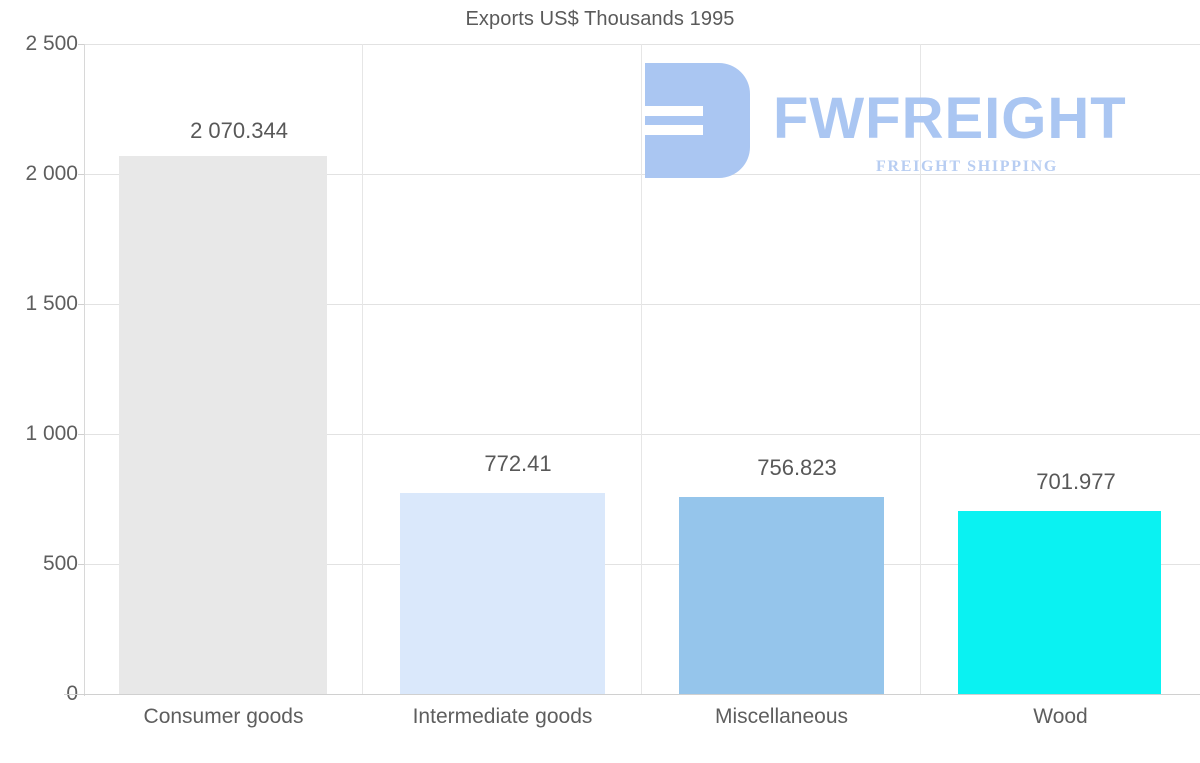 Image resolution: width=1200 pixels, height=763 pixels. I want to click on y-tick-label: 2 000, so click(51, 173).